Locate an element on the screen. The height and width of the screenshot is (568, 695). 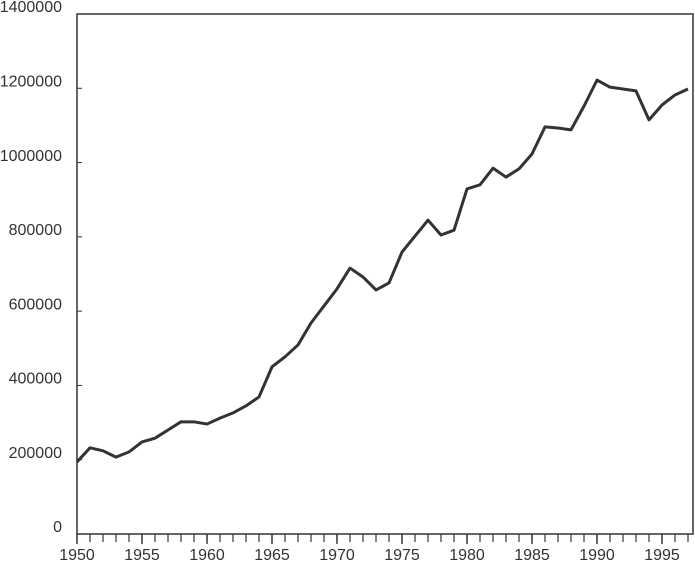
x-tick-label: 1950 is located at coordinates (77, 555).